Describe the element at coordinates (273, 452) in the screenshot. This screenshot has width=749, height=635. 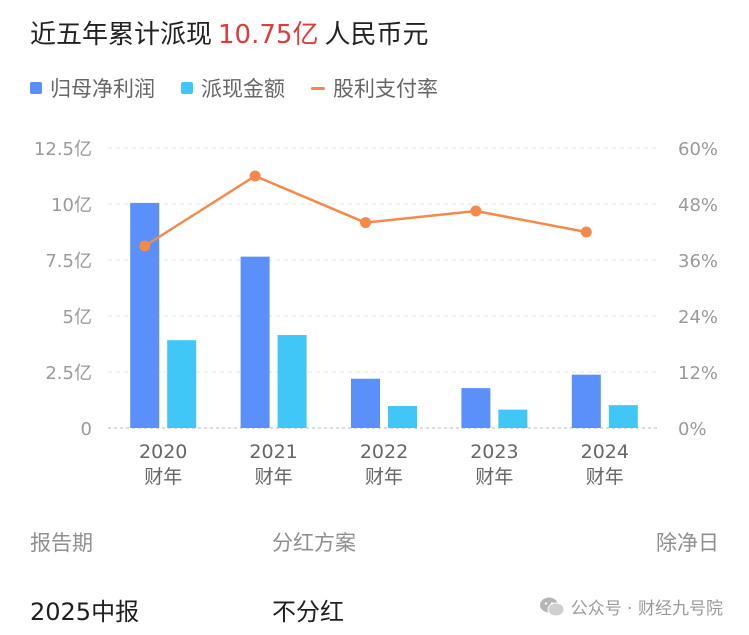
I see `x-tick-label: 2021` at that location.